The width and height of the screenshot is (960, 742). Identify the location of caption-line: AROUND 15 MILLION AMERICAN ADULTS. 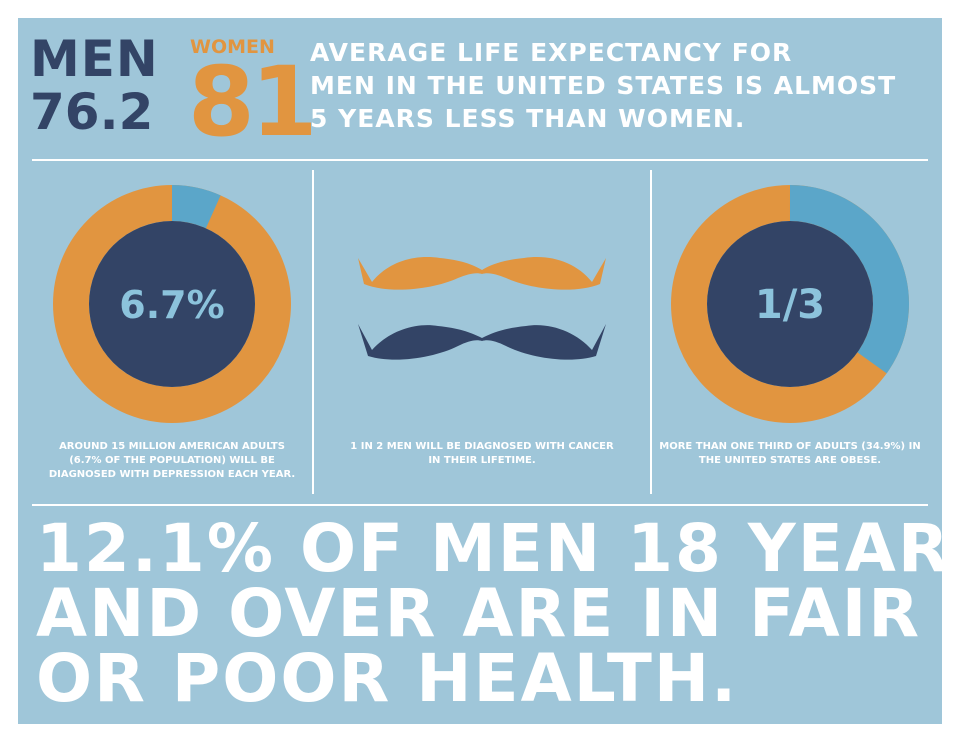
(172, 446).